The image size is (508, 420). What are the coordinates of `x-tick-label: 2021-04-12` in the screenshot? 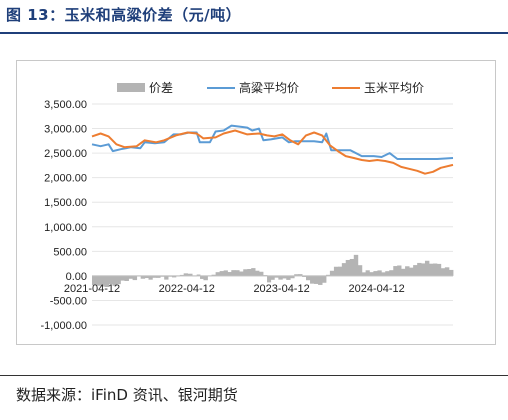 It's located at (92, 289).